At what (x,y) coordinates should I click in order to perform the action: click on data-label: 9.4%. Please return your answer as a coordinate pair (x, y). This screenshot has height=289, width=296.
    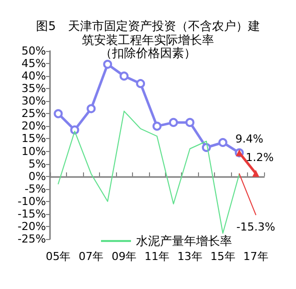
    Looking at the image, I should click on (249, 139).